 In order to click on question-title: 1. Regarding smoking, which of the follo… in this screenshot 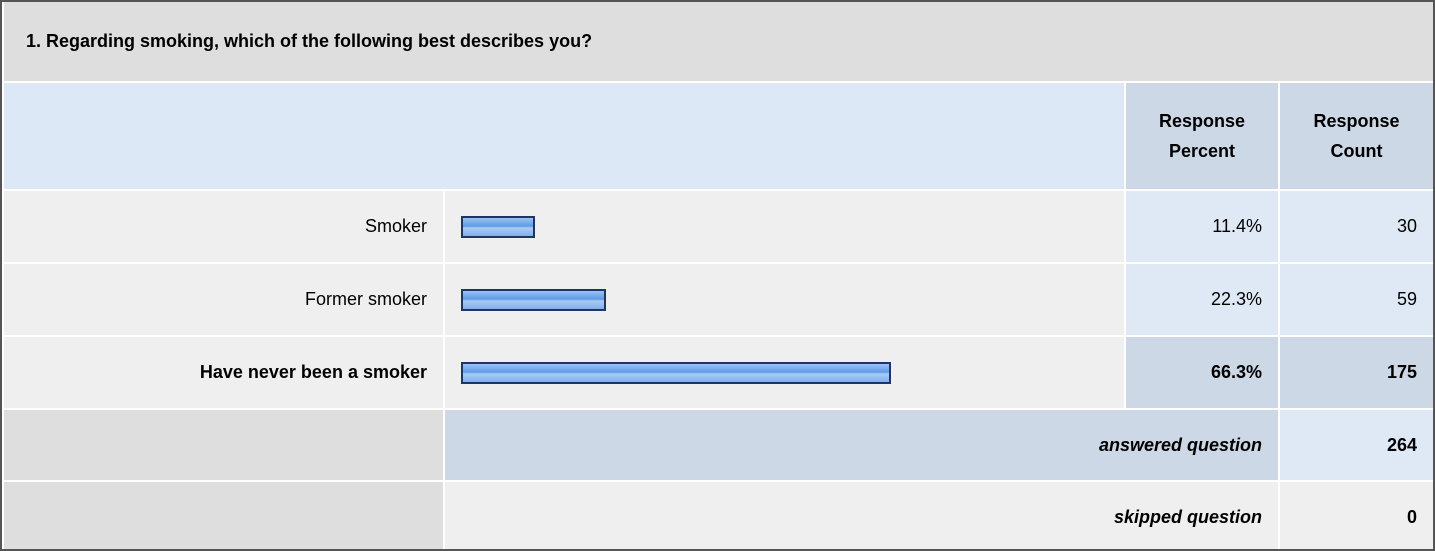, I will do `click(717, 42)`.